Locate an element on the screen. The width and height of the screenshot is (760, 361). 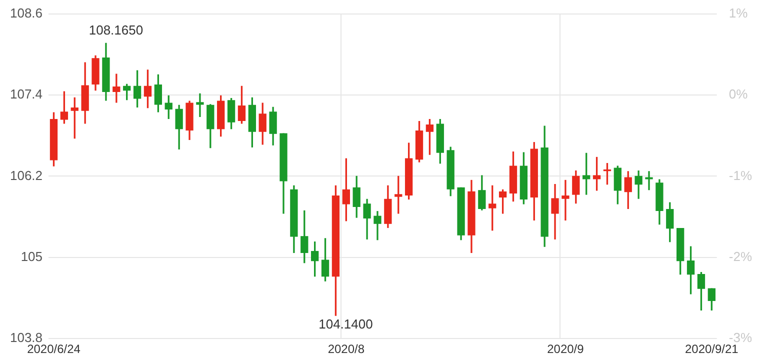
annotation: 108.1650 is located at coordinates (116, 30).